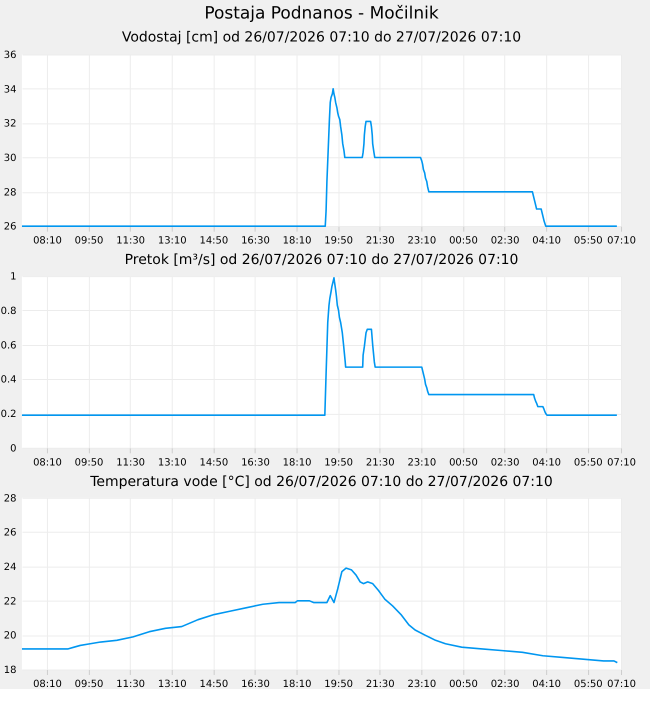  What do you see at coordinates (10, 602) in the screenshot?
I see `y-tick-label: 22` at bounding box center [10, 602].